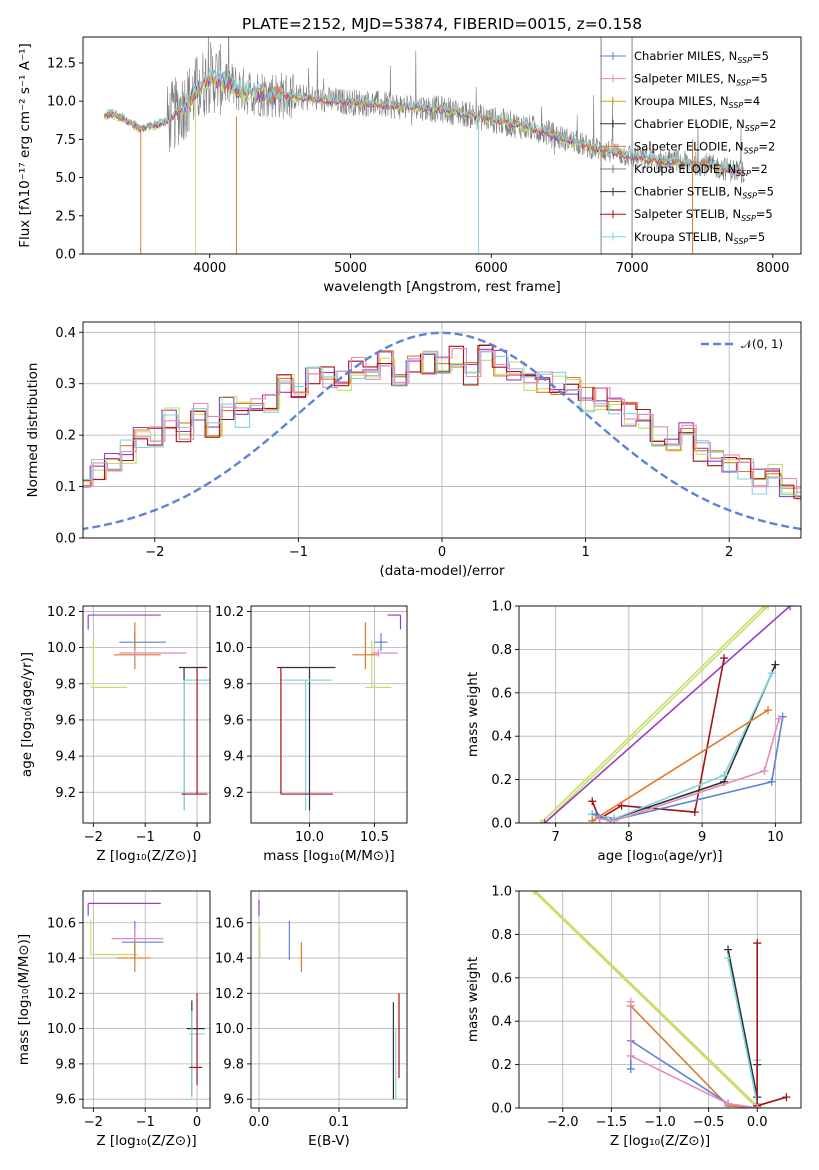  I want to click on axes-mass_vs_age: 10.0 10.5 9.2 9.4 9.6 9.8 10.0 10.2, so click(311, 725).